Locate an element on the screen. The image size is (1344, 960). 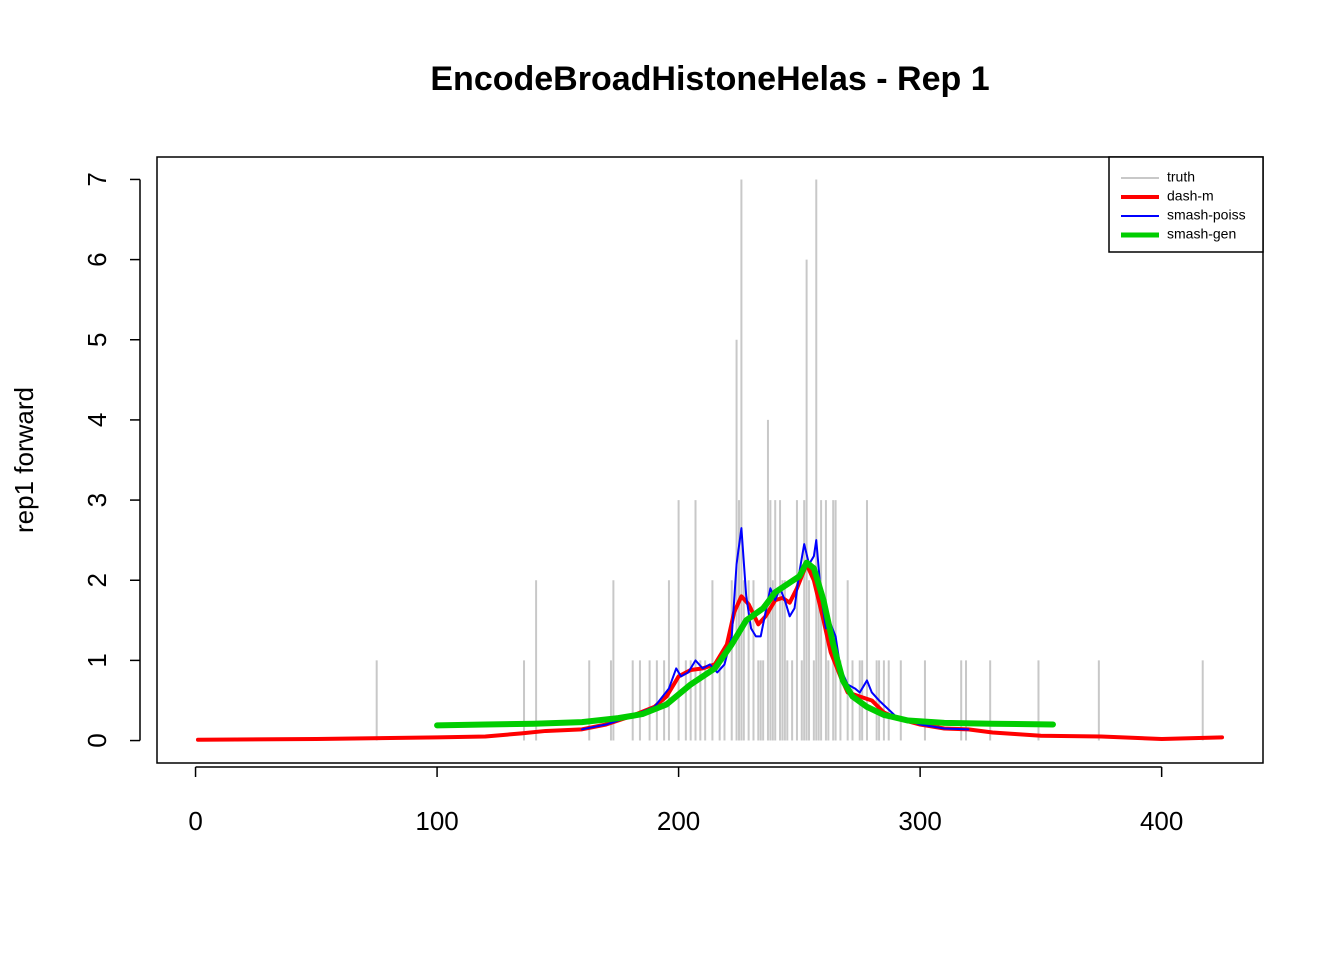
legend-label: smash-poiss is located at coordinates (1206, 215).